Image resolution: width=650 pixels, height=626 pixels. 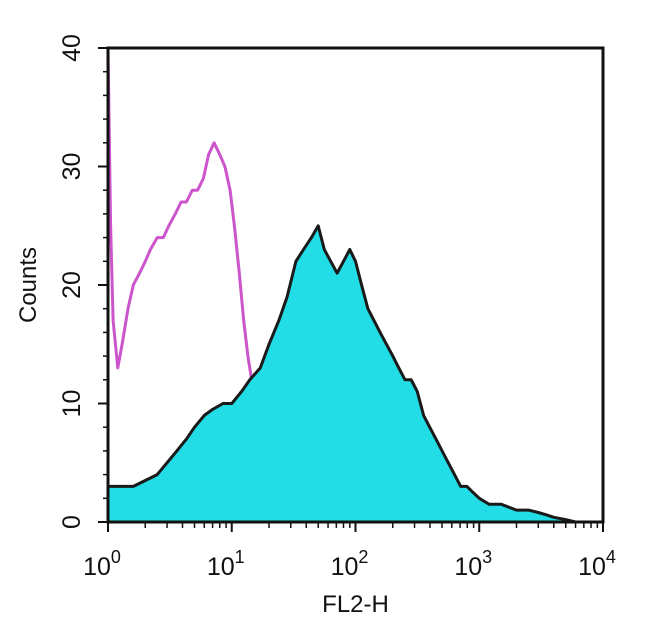 I want to click on x-tick-exponent: 0, so click(x=116, y=557).